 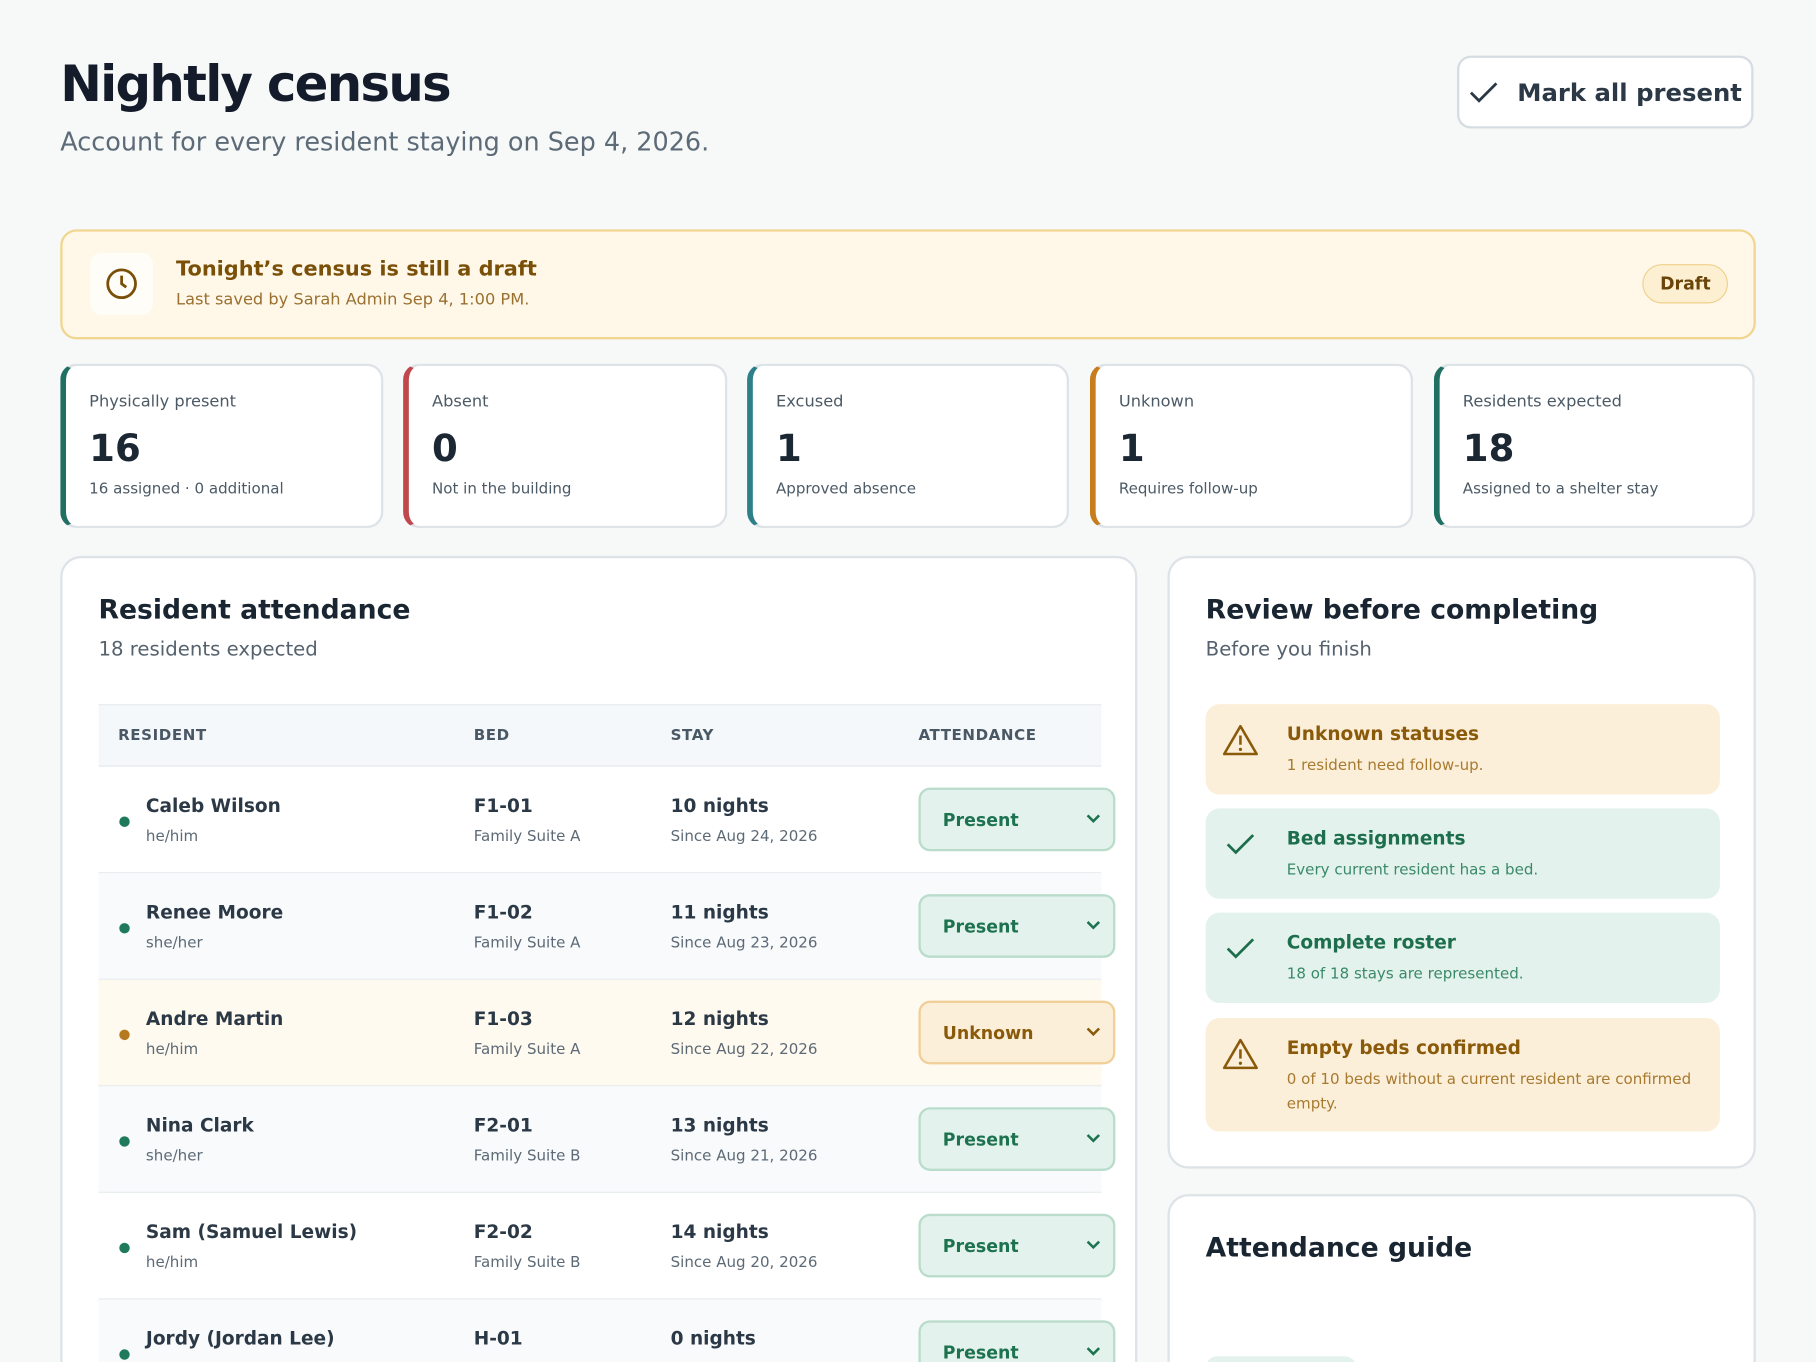 I want to click on banner-title: Tonight’s census is still a draft, so click(x=356, y=269).